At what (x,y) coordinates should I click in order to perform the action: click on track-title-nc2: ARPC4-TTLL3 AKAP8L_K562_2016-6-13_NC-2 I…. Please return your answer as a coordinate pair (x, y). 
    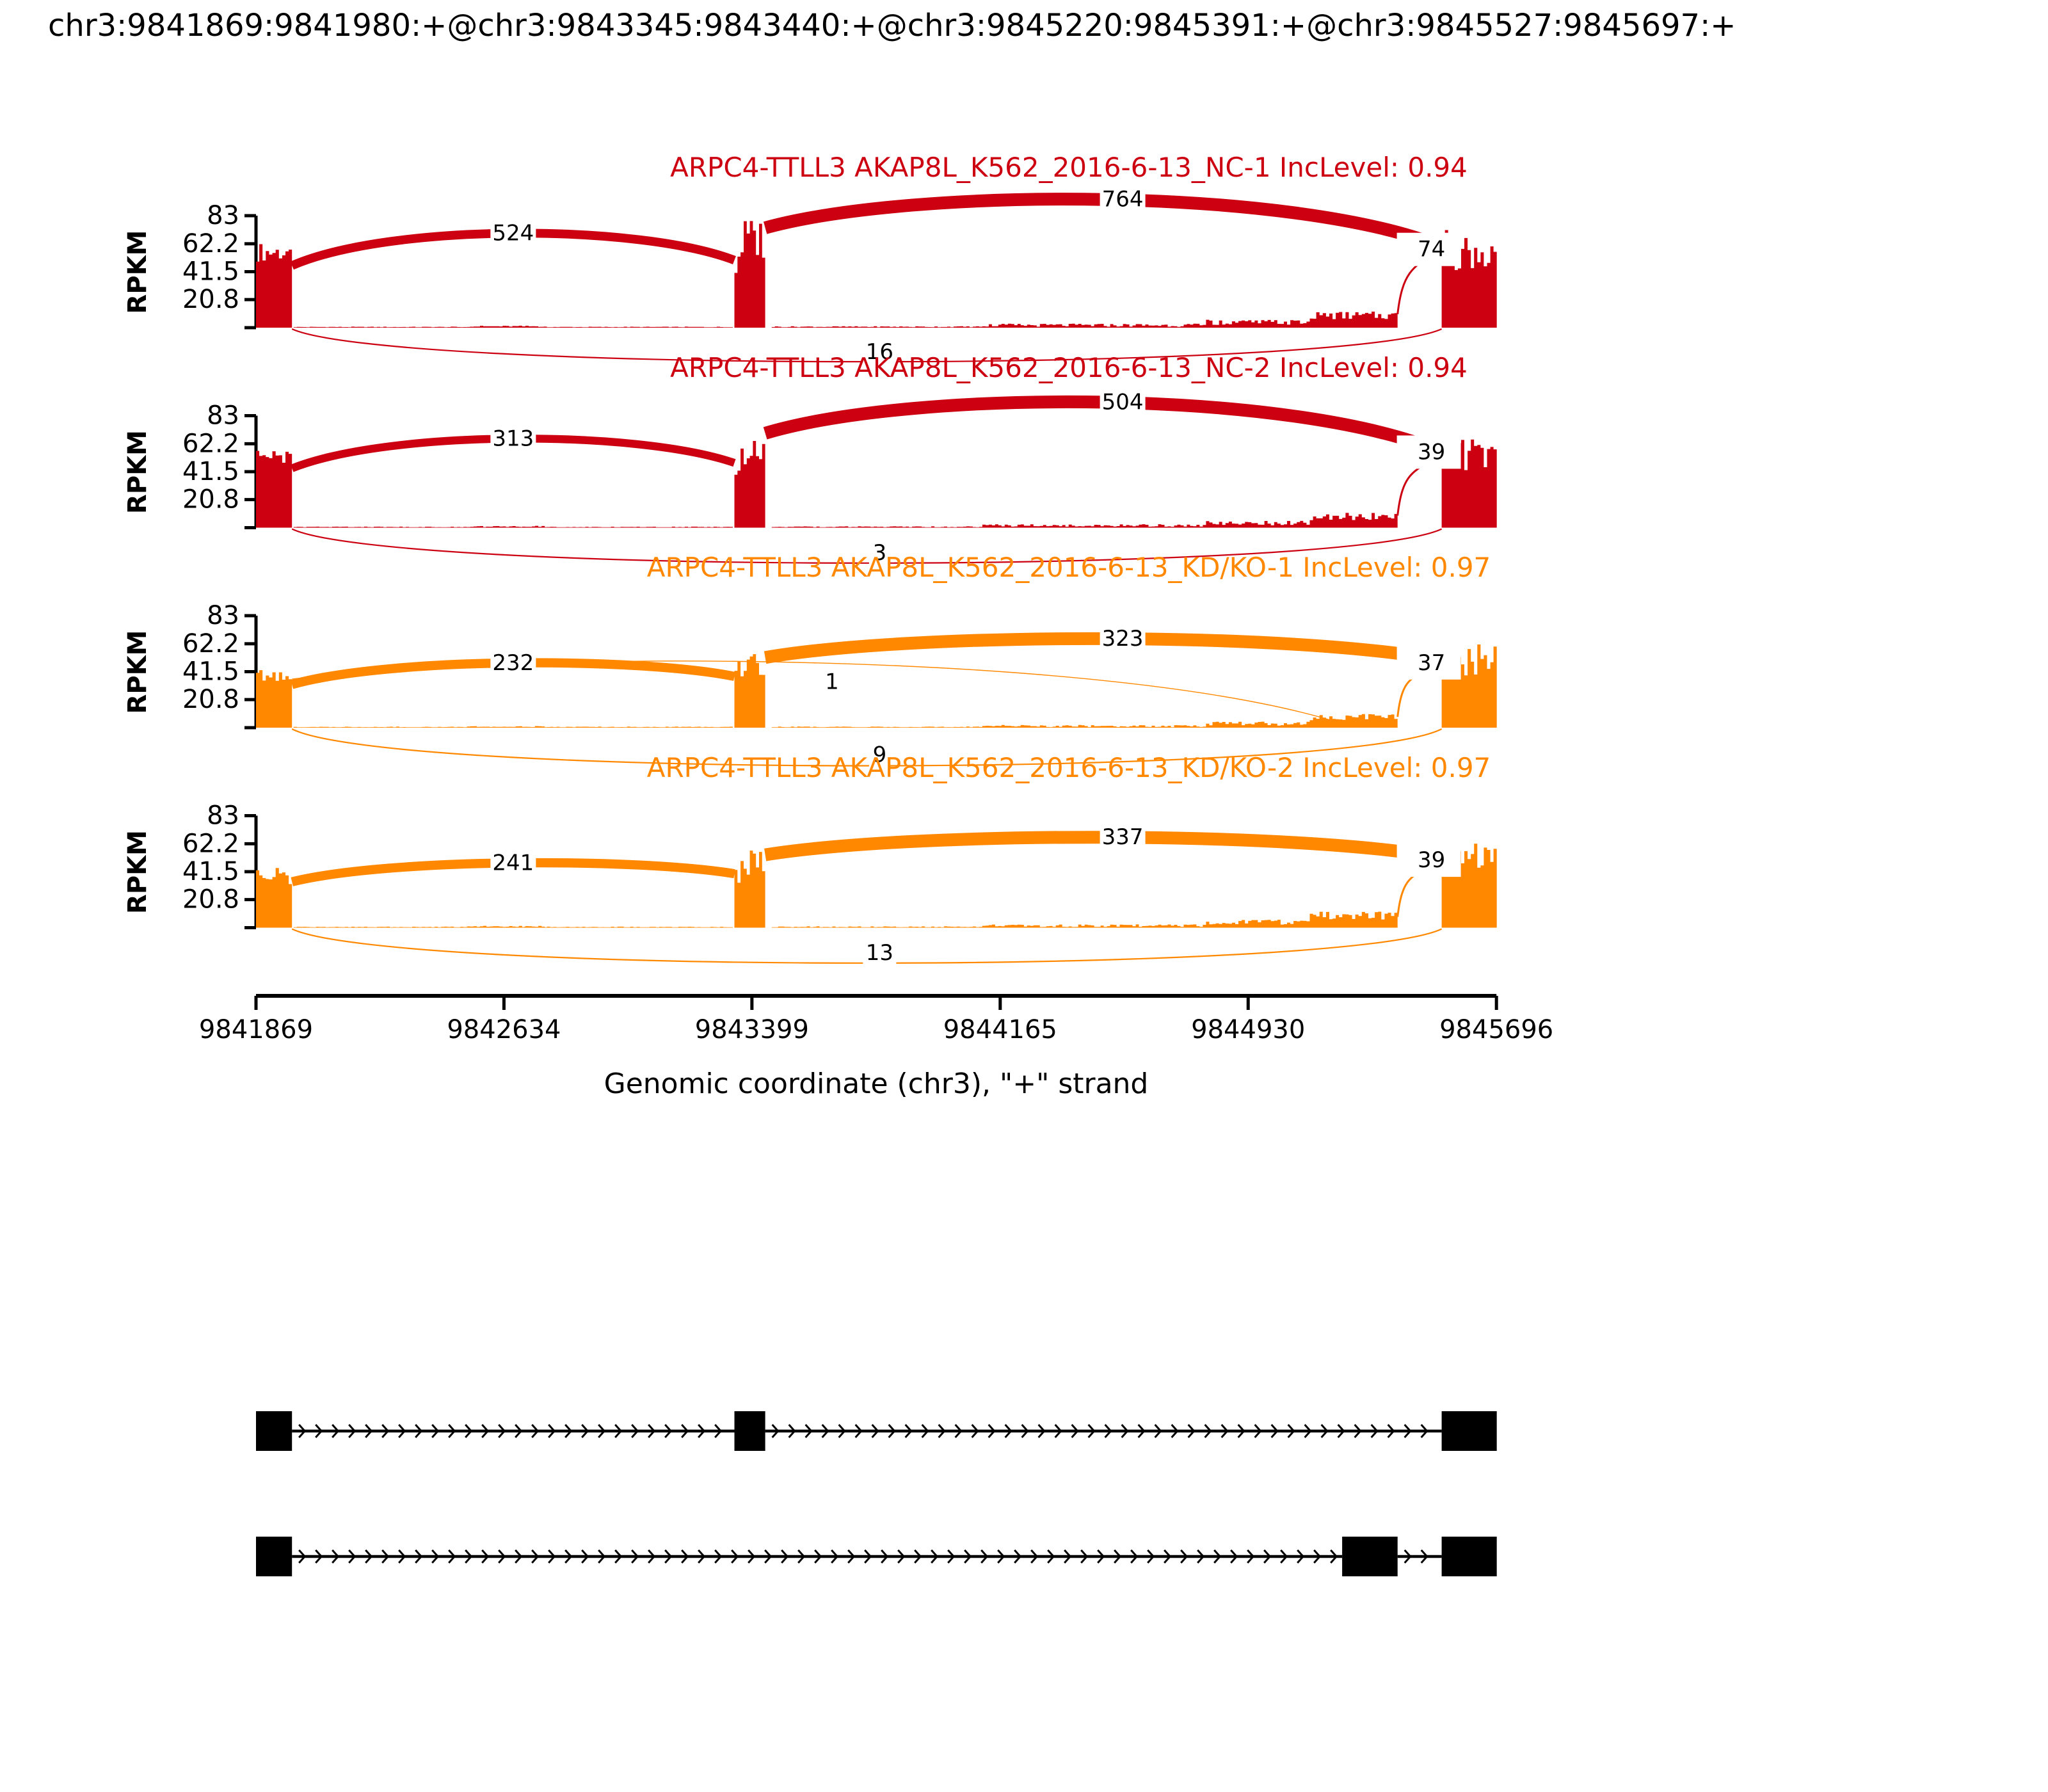
    Looking at the image, I should click on (1069, 367).